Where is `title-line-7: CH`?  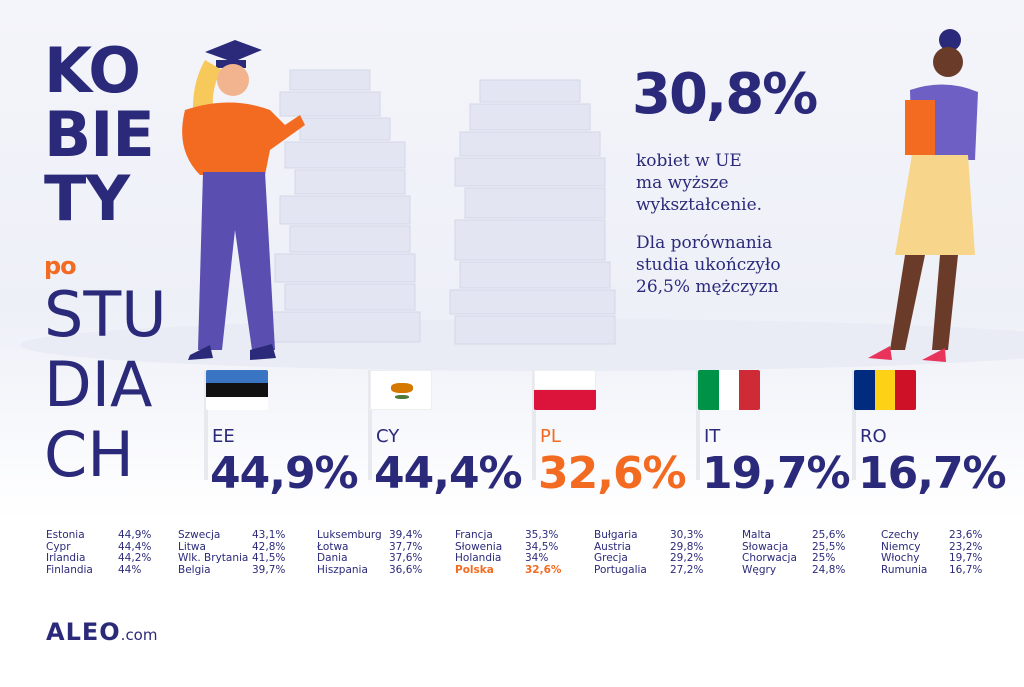 title-line-7: CH is located at coordinates (89, 454).